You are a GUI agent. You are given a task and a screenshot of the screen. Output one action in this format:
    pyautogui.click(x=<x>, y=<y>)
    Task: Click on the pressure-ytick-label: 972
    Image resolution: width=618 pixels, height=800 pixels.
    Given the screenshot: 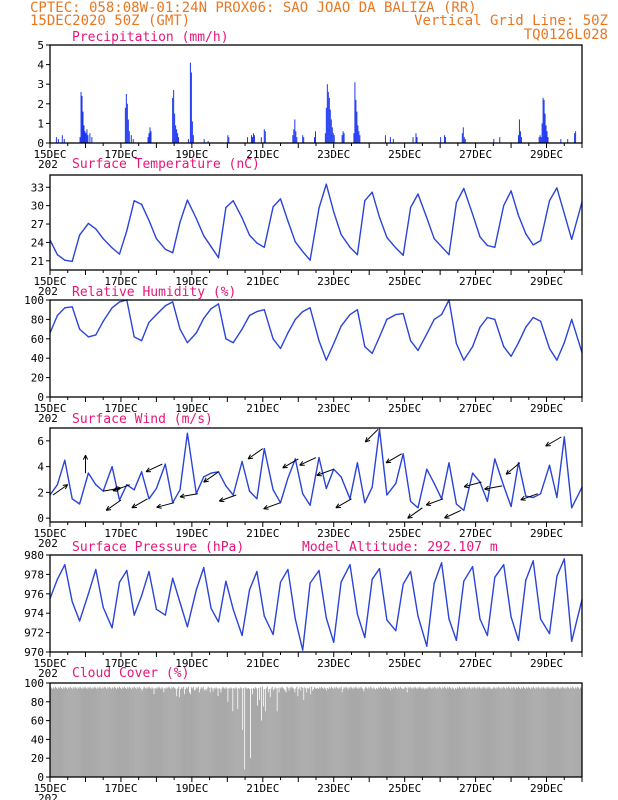 What is the action you would take?
    pyautogui.click(x=34, y=633)
    